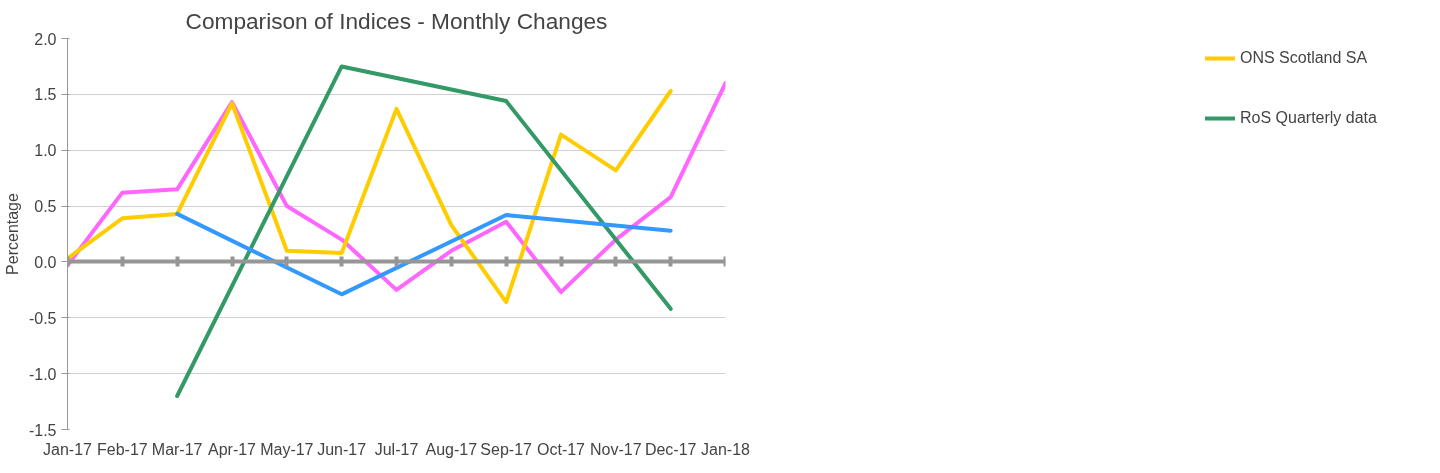 This screenshot has height=473, width=1440. What do you see at coordinates (45, 262) in the screenshot?
I see `y-tick-label: 0.0` at bounding box center [45, 262].